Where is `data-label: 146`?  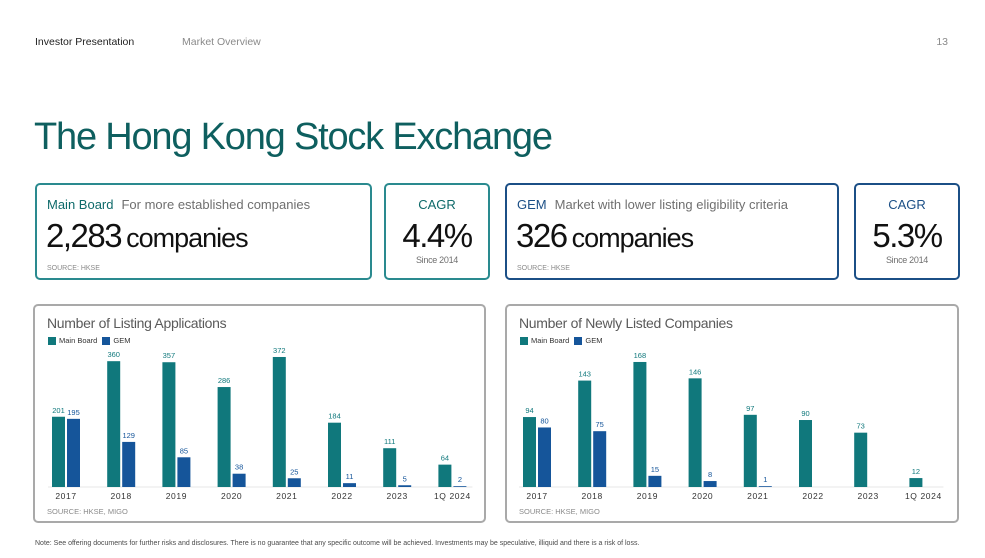
data-label: 146 is located at coordinates (695, 371).